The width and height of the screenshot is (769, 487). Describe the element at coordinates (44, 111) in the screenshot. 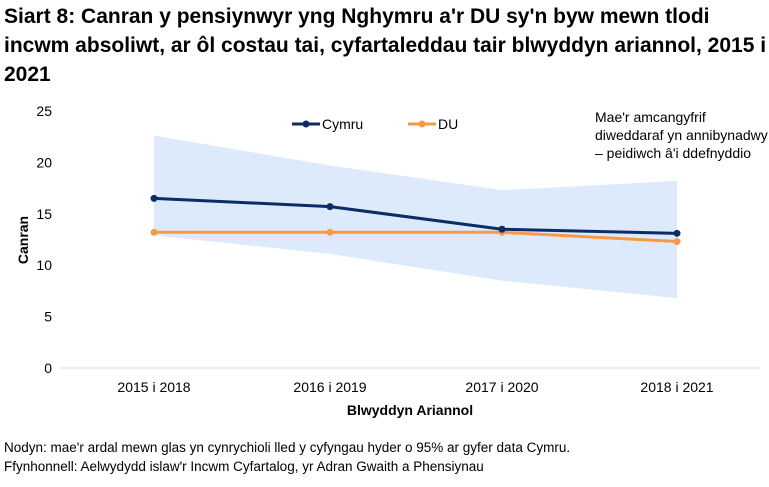

I see `y-tick-label: 25` at that location.